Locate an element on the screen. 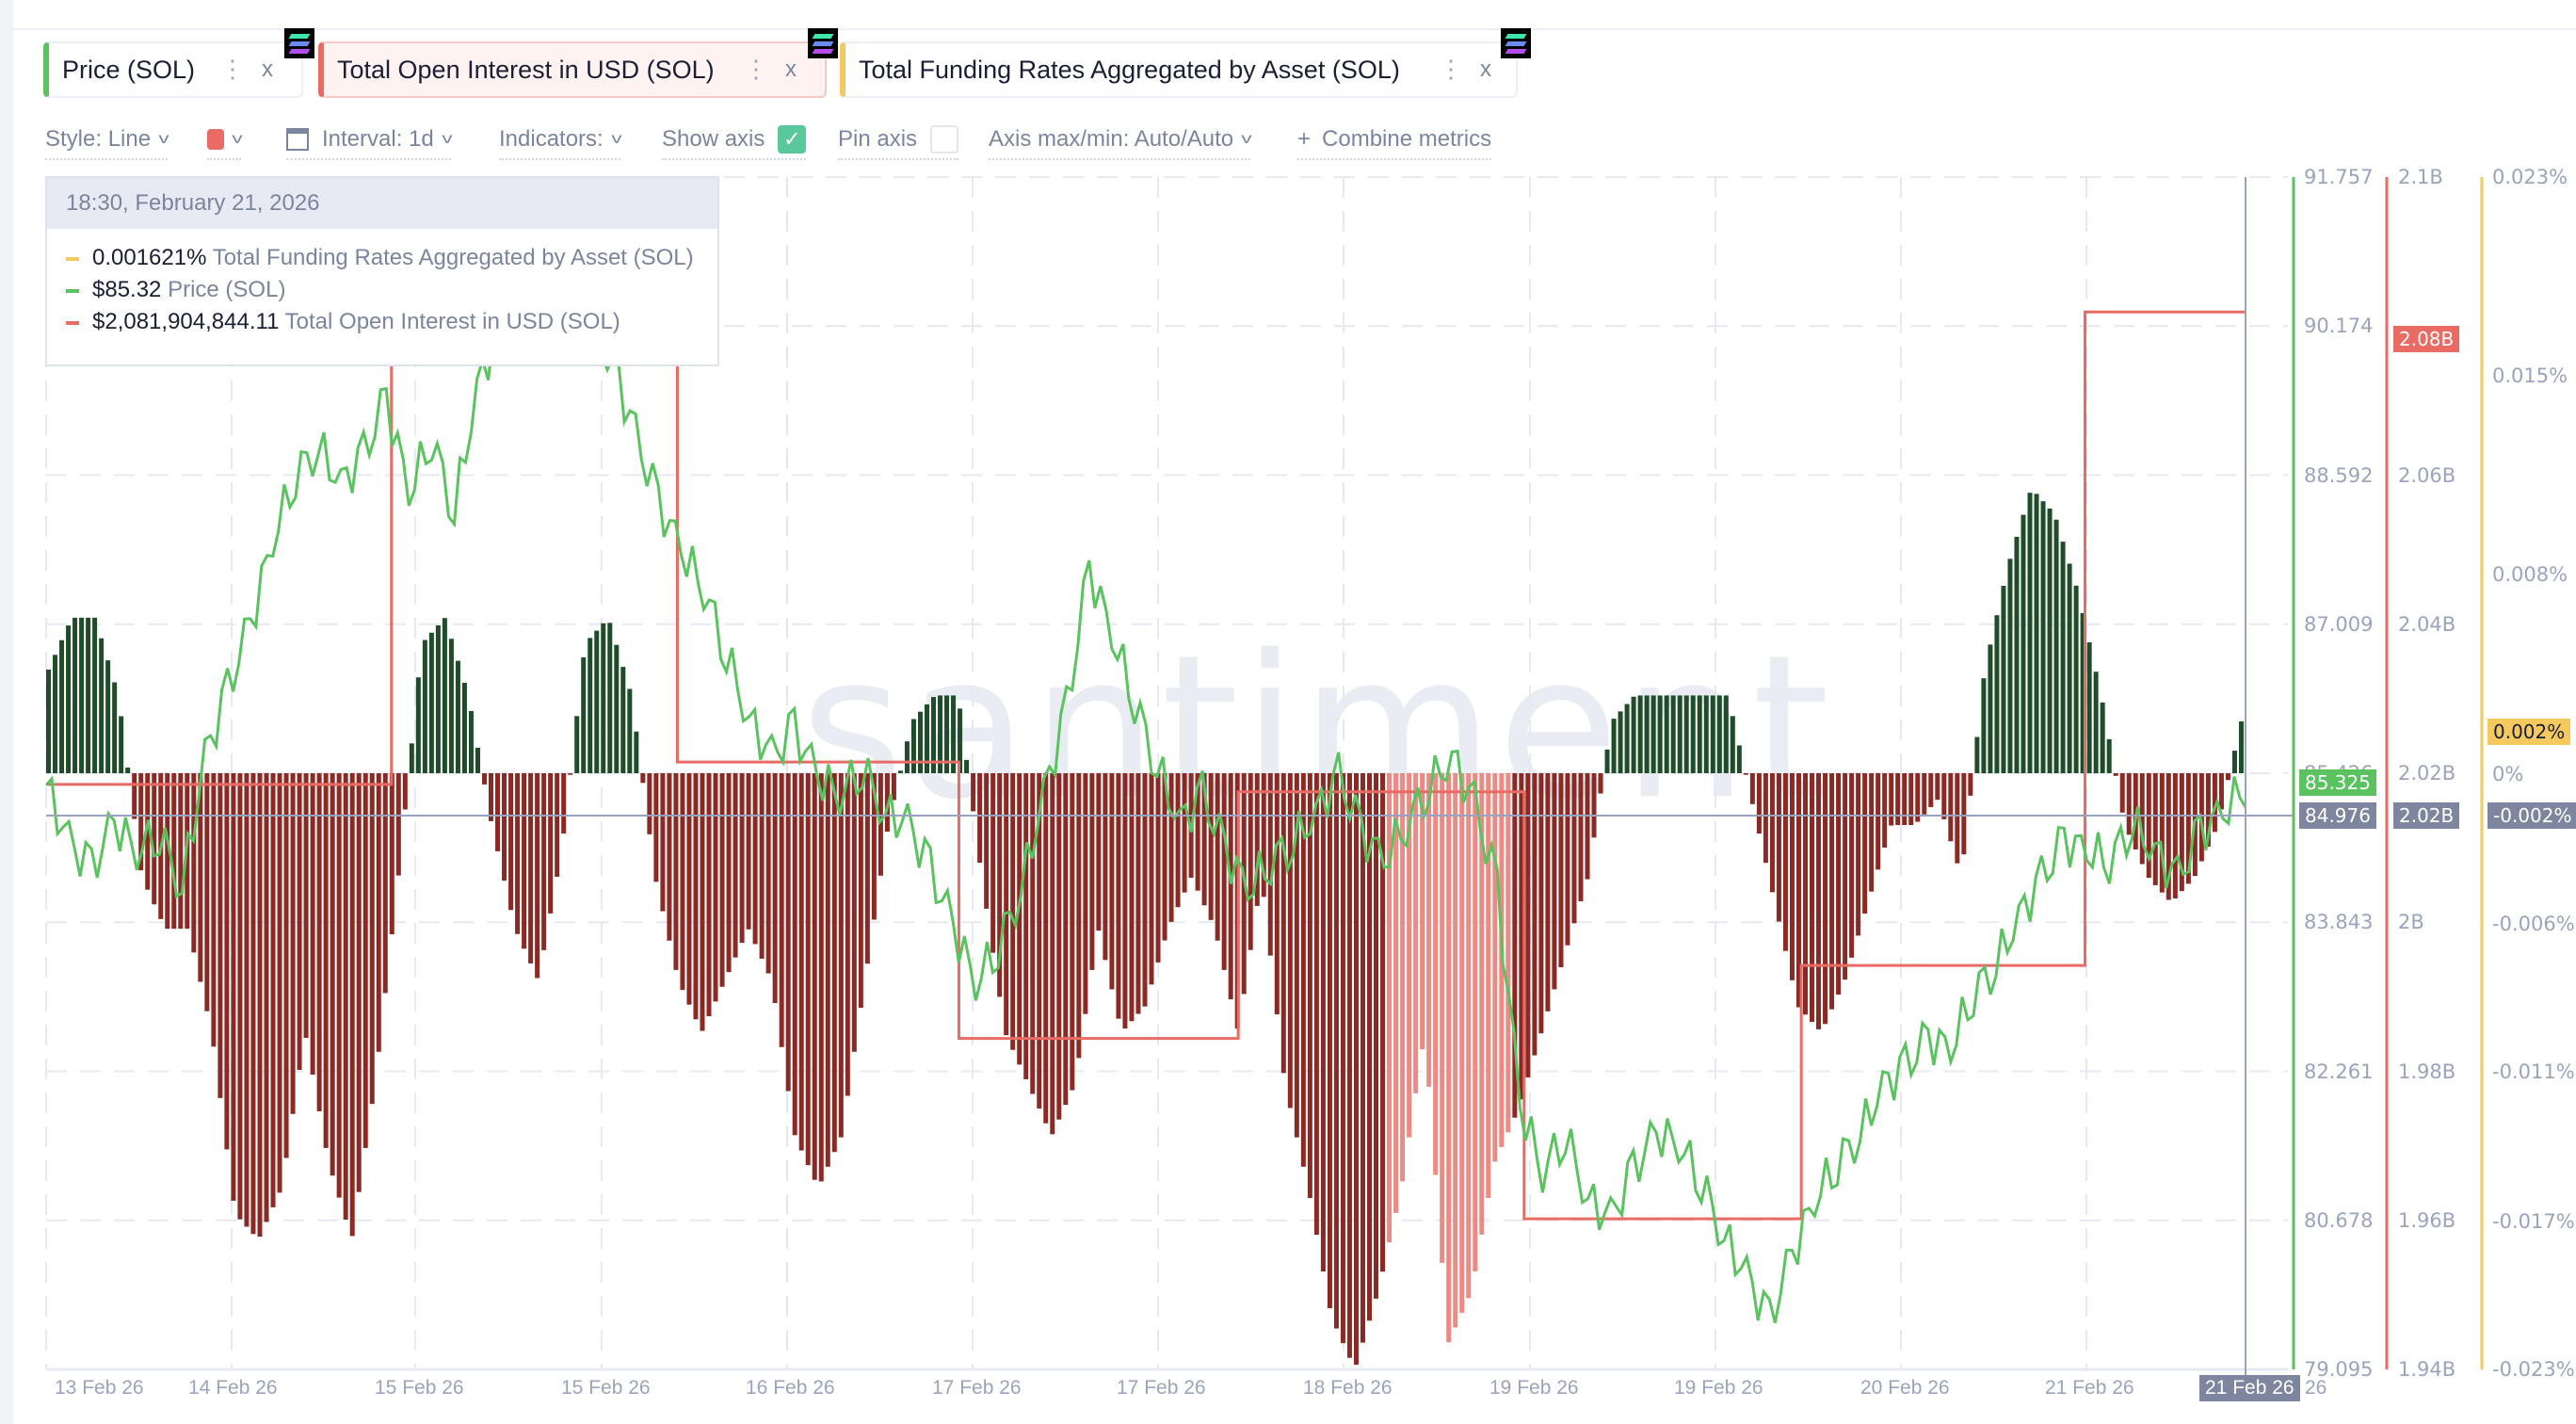 The height and width of the screenshot is (1424, 2576). legend-swatch is located at coordinates (72, 290).